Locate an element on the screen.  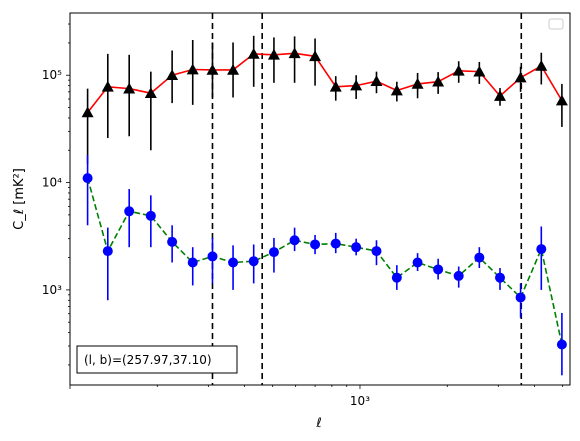
annotation-text: (l, b)=(257.97,37.10) is located at coordinates (148, 360).